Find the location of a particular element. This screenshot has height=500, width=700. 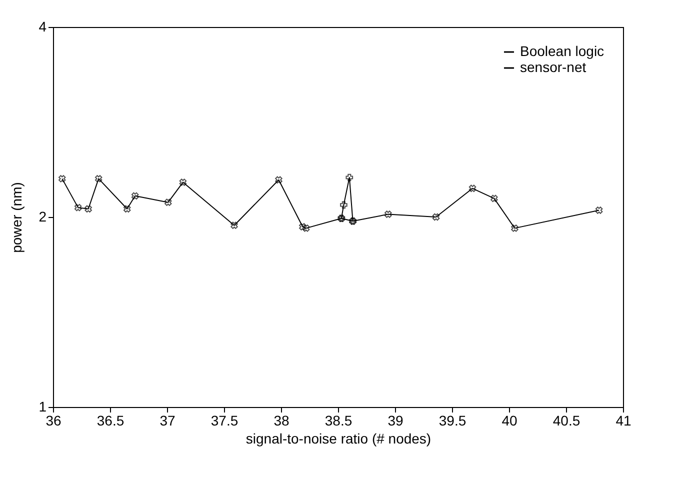

x-tick-label: 38.5 is located at coordinates (338, 420).